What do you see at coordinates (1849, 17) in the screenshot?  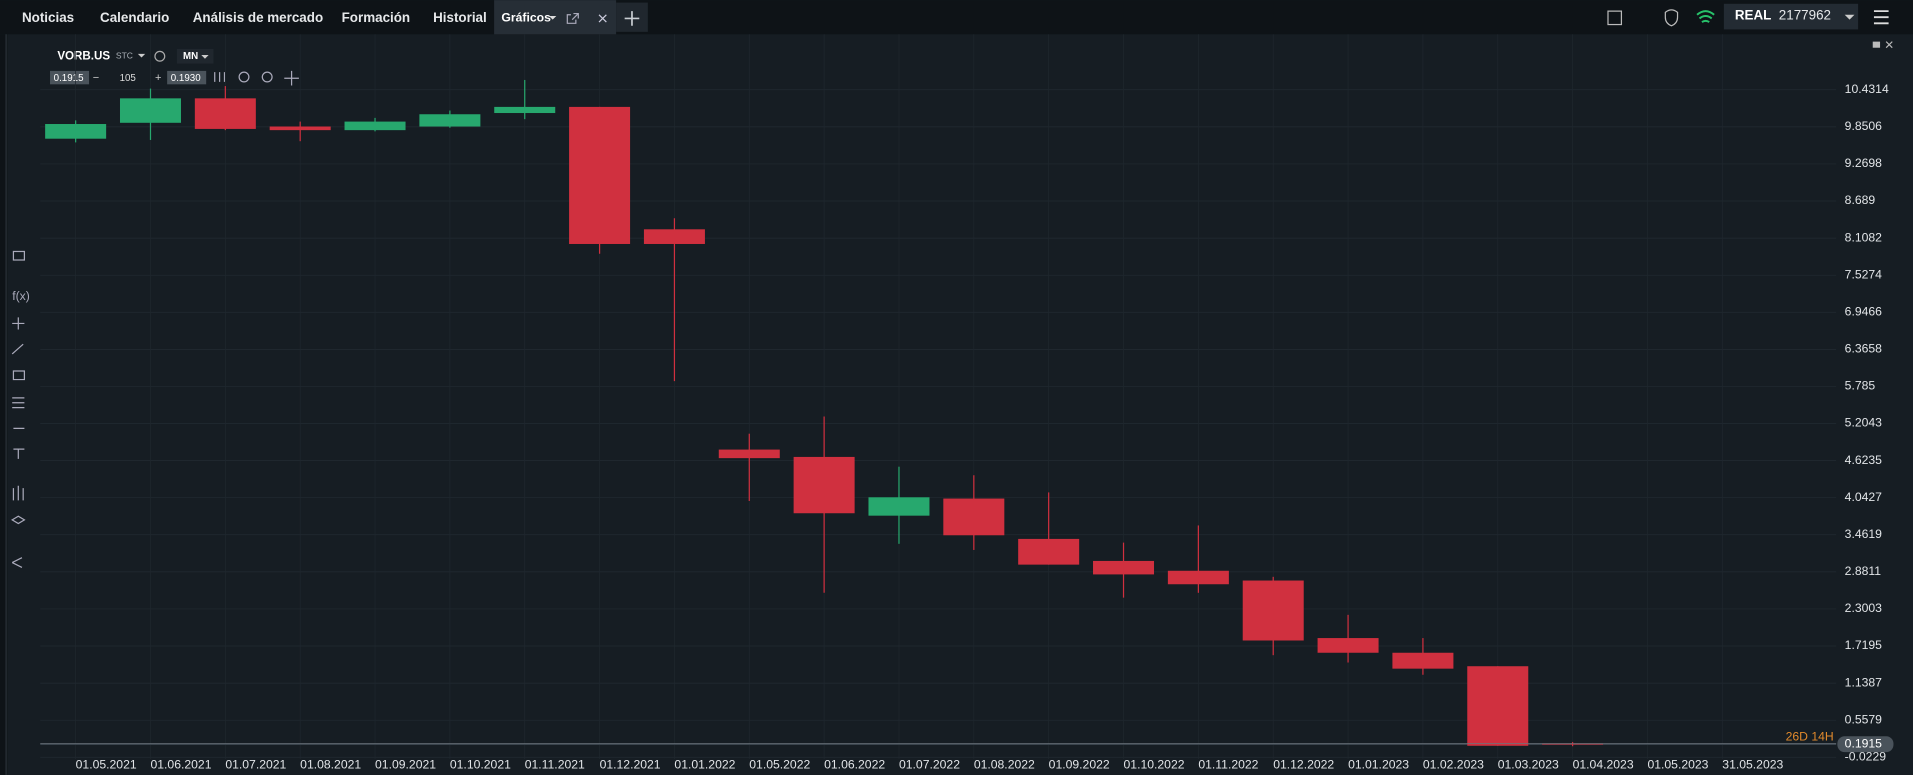 I see `dropdown-icon` at bounding box center [1849, 17].